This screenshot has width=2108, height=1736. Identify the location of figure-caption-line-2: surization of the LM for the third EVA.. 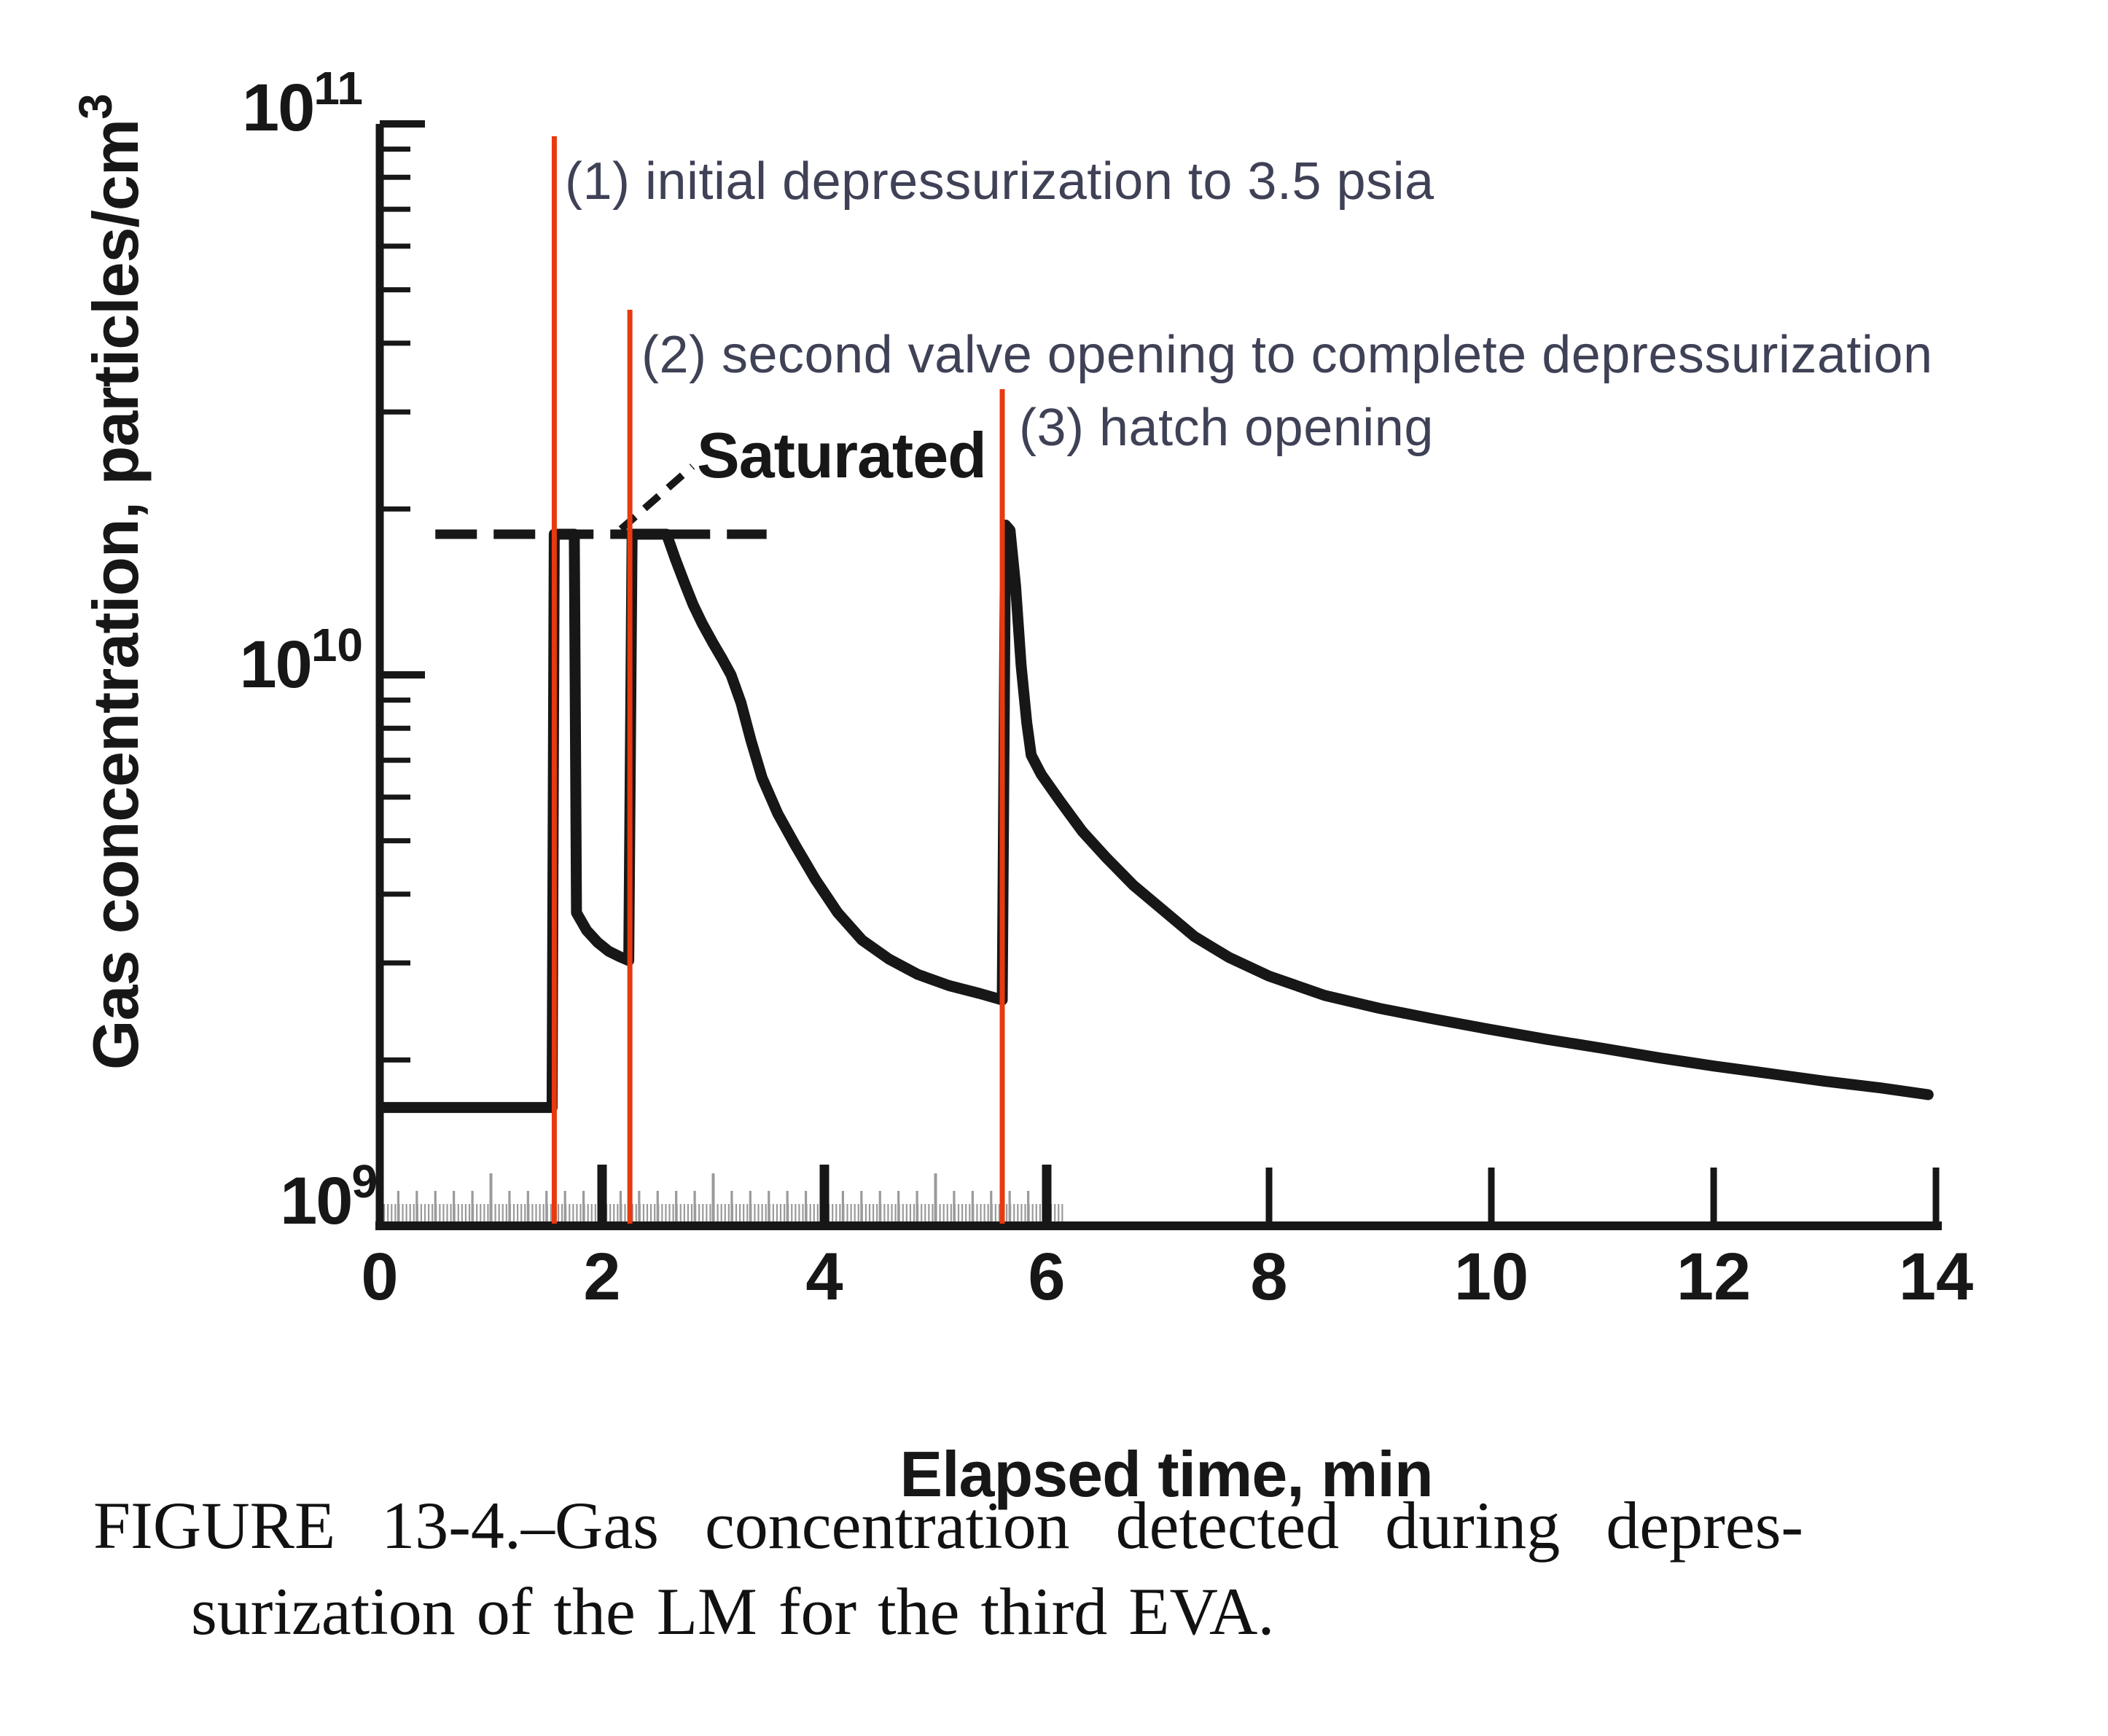
(733, 1612).